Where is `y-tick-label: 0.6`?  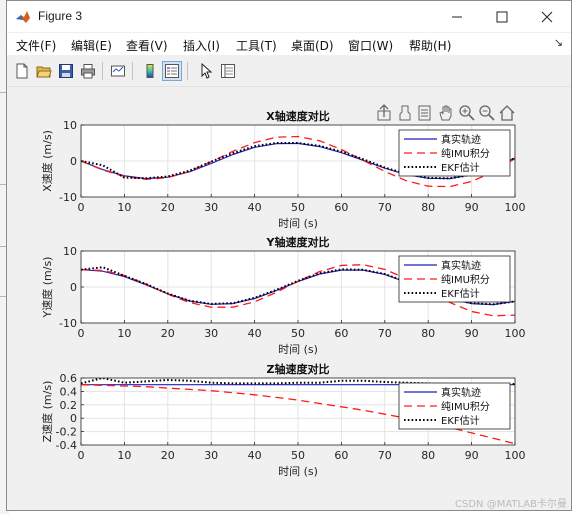
y-tick-label: 0.6 is located at coordinates (69, 378).